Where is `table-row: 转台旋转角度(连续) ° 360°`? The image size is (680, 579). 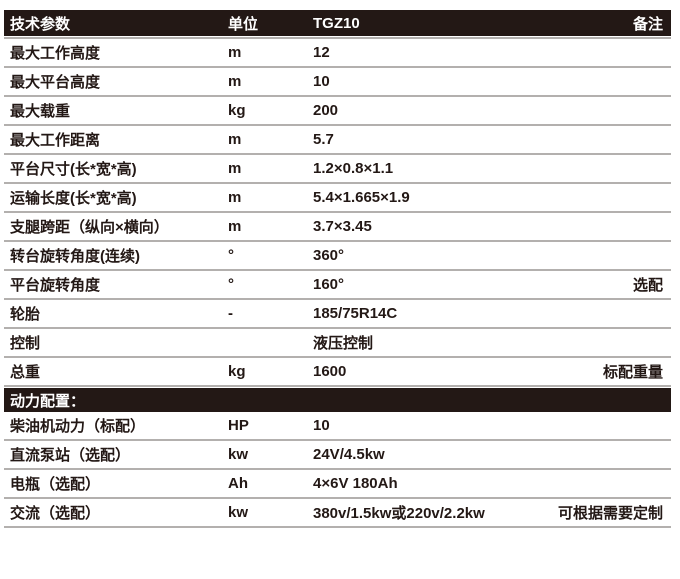
table-row: 转台旋转角度(连续) ° 360° is located at coordinates (337, 256).